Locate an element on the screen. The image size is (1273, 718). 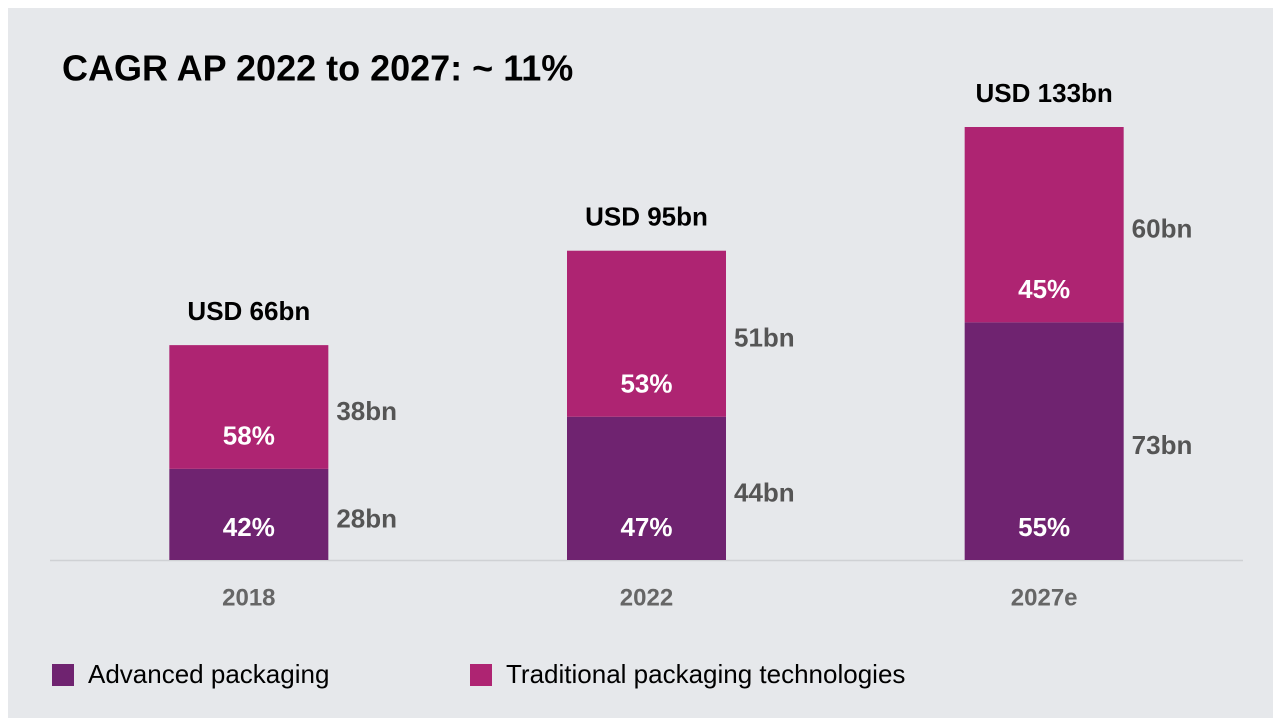
share-label: 42% is located at coordinates (249, 527).